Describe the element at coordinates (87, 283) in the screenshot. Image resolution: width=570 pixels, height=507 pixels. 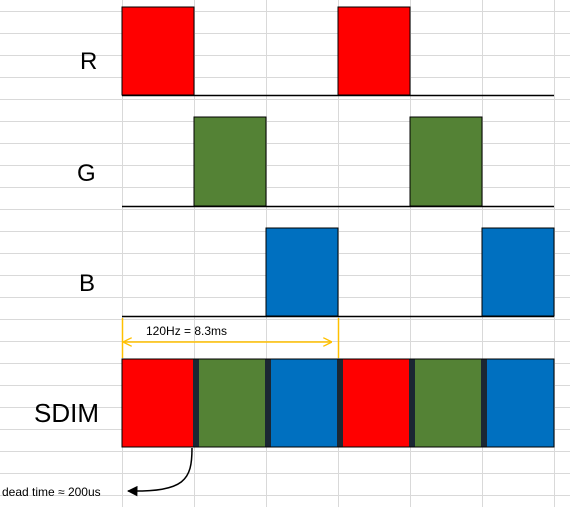
I see `row-label-b: B` at that location.